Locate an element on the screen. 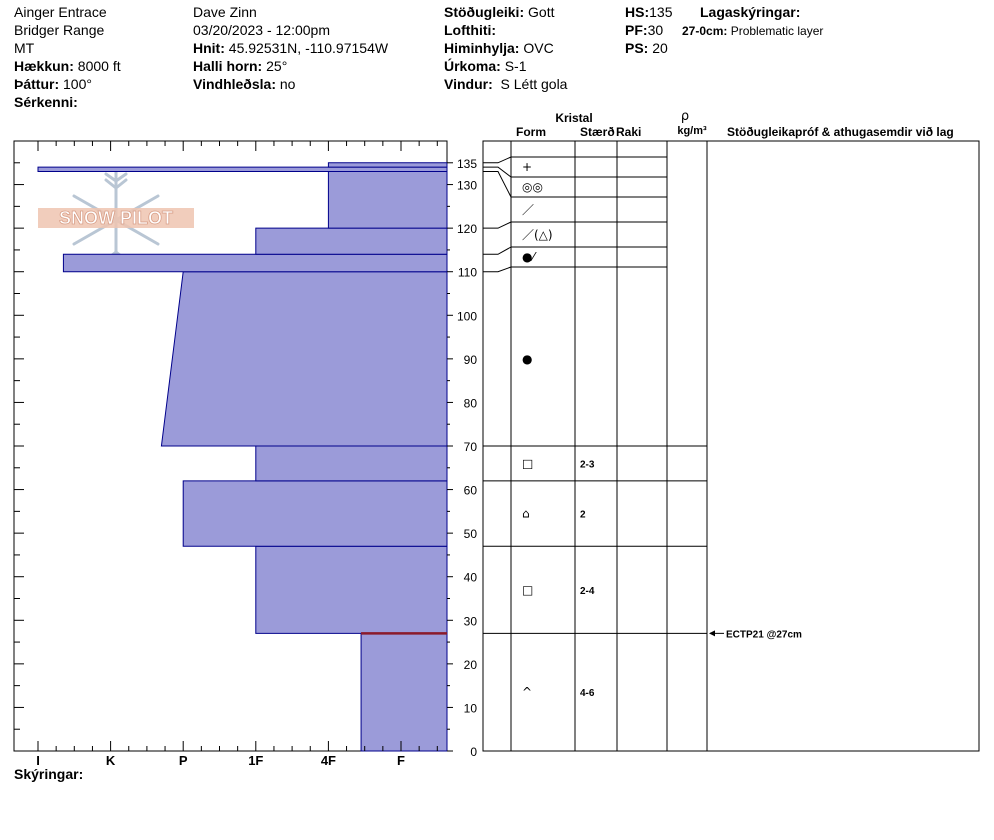 Image resolution: width=994 pixels, height=840 pixels. slope-label: Halli horn: is located at coordinates (228, 66).